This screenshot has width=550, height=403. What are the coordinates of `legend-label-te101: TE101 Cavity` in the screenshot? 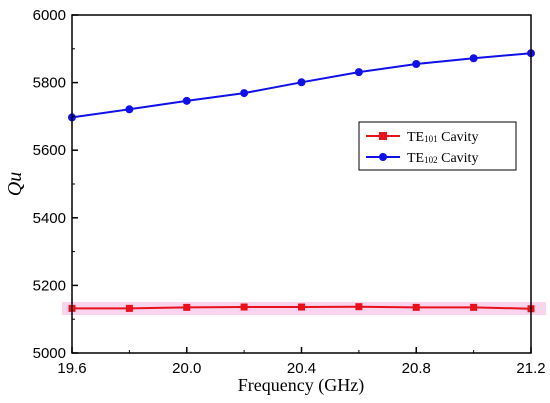 It's located at (442, 137).